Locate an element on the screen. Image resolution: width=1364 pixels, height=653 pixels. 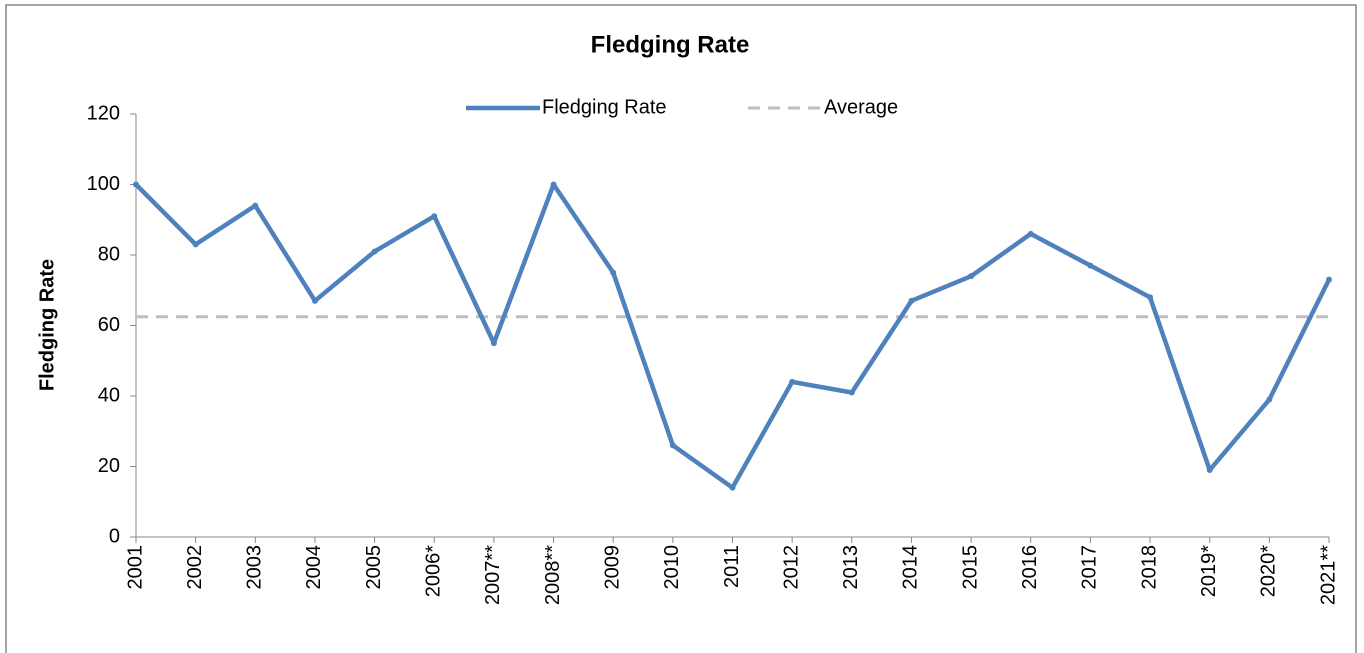
x-tick-label: 2011 is located at coordinates (732, 566).